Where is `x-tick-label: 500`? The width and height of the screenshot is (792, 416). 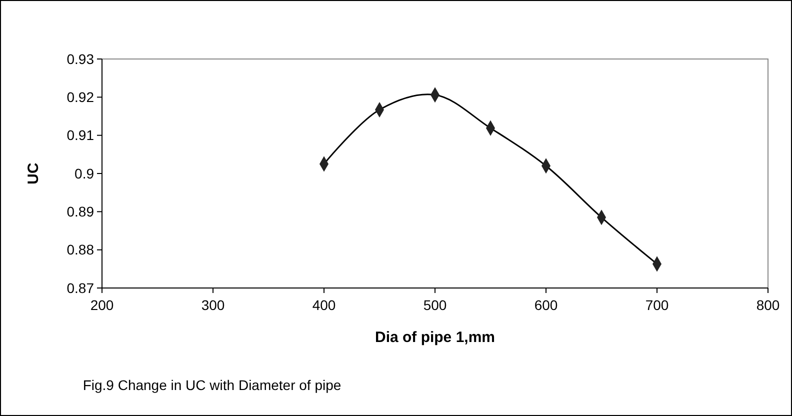
x-tick-label: 500 is located at coordinates (435, 305).